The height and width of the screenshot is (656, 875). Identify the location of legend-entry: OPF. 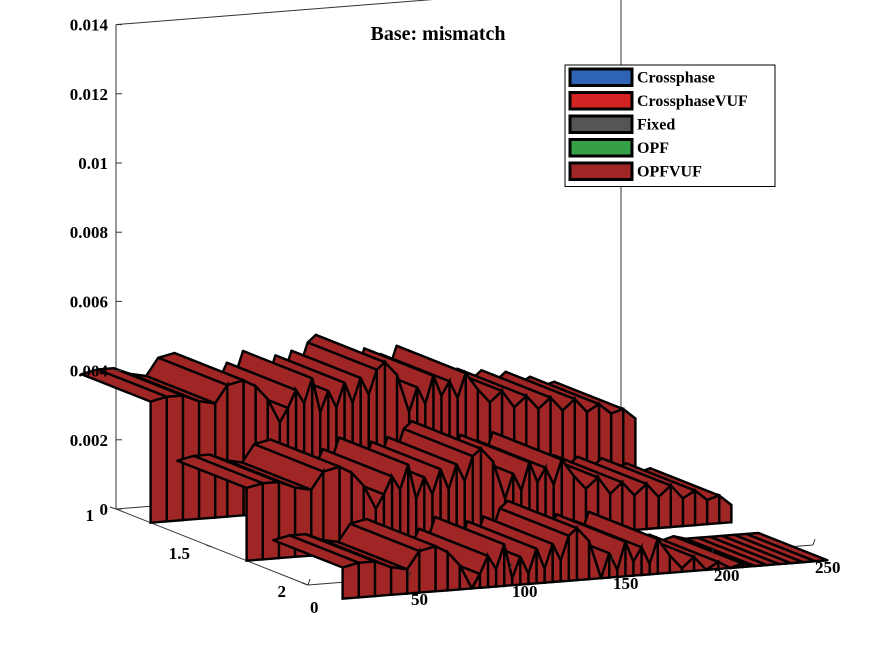
(653, 148).